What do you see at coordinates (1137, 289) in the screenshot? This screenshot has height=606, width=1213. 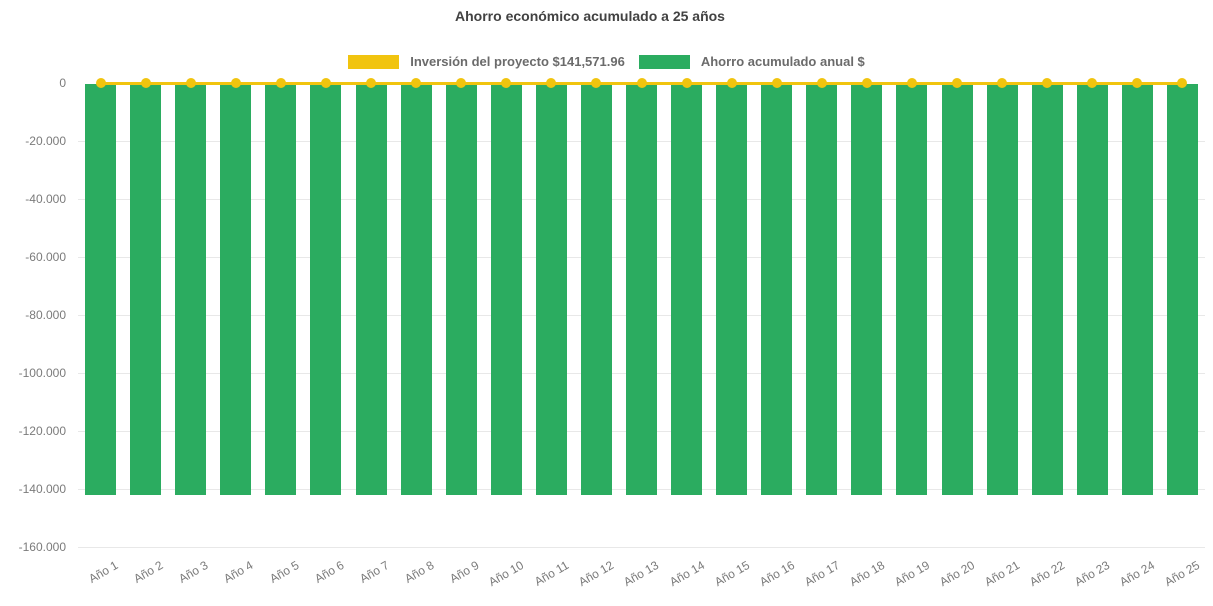 I see `bar-año-24` at bounding box center [1137, 289].